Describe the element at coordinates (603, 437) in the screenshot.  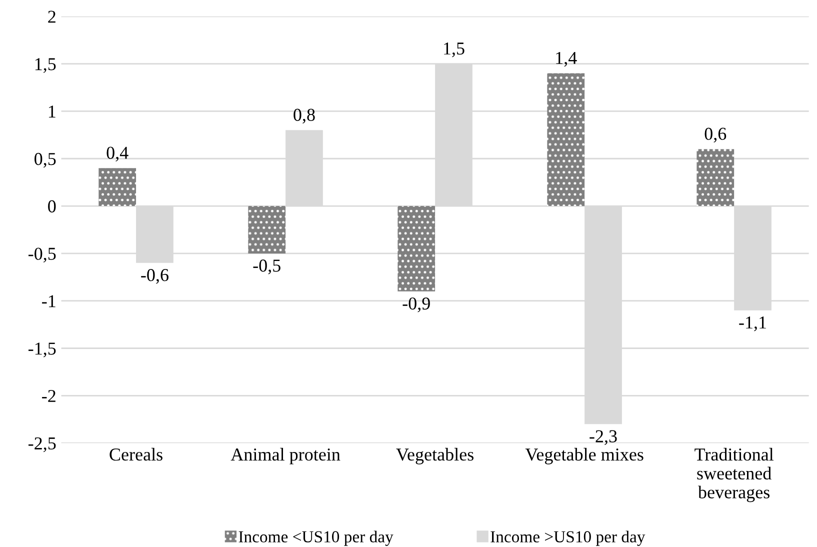
I see `data-label: -2,3` at that location.